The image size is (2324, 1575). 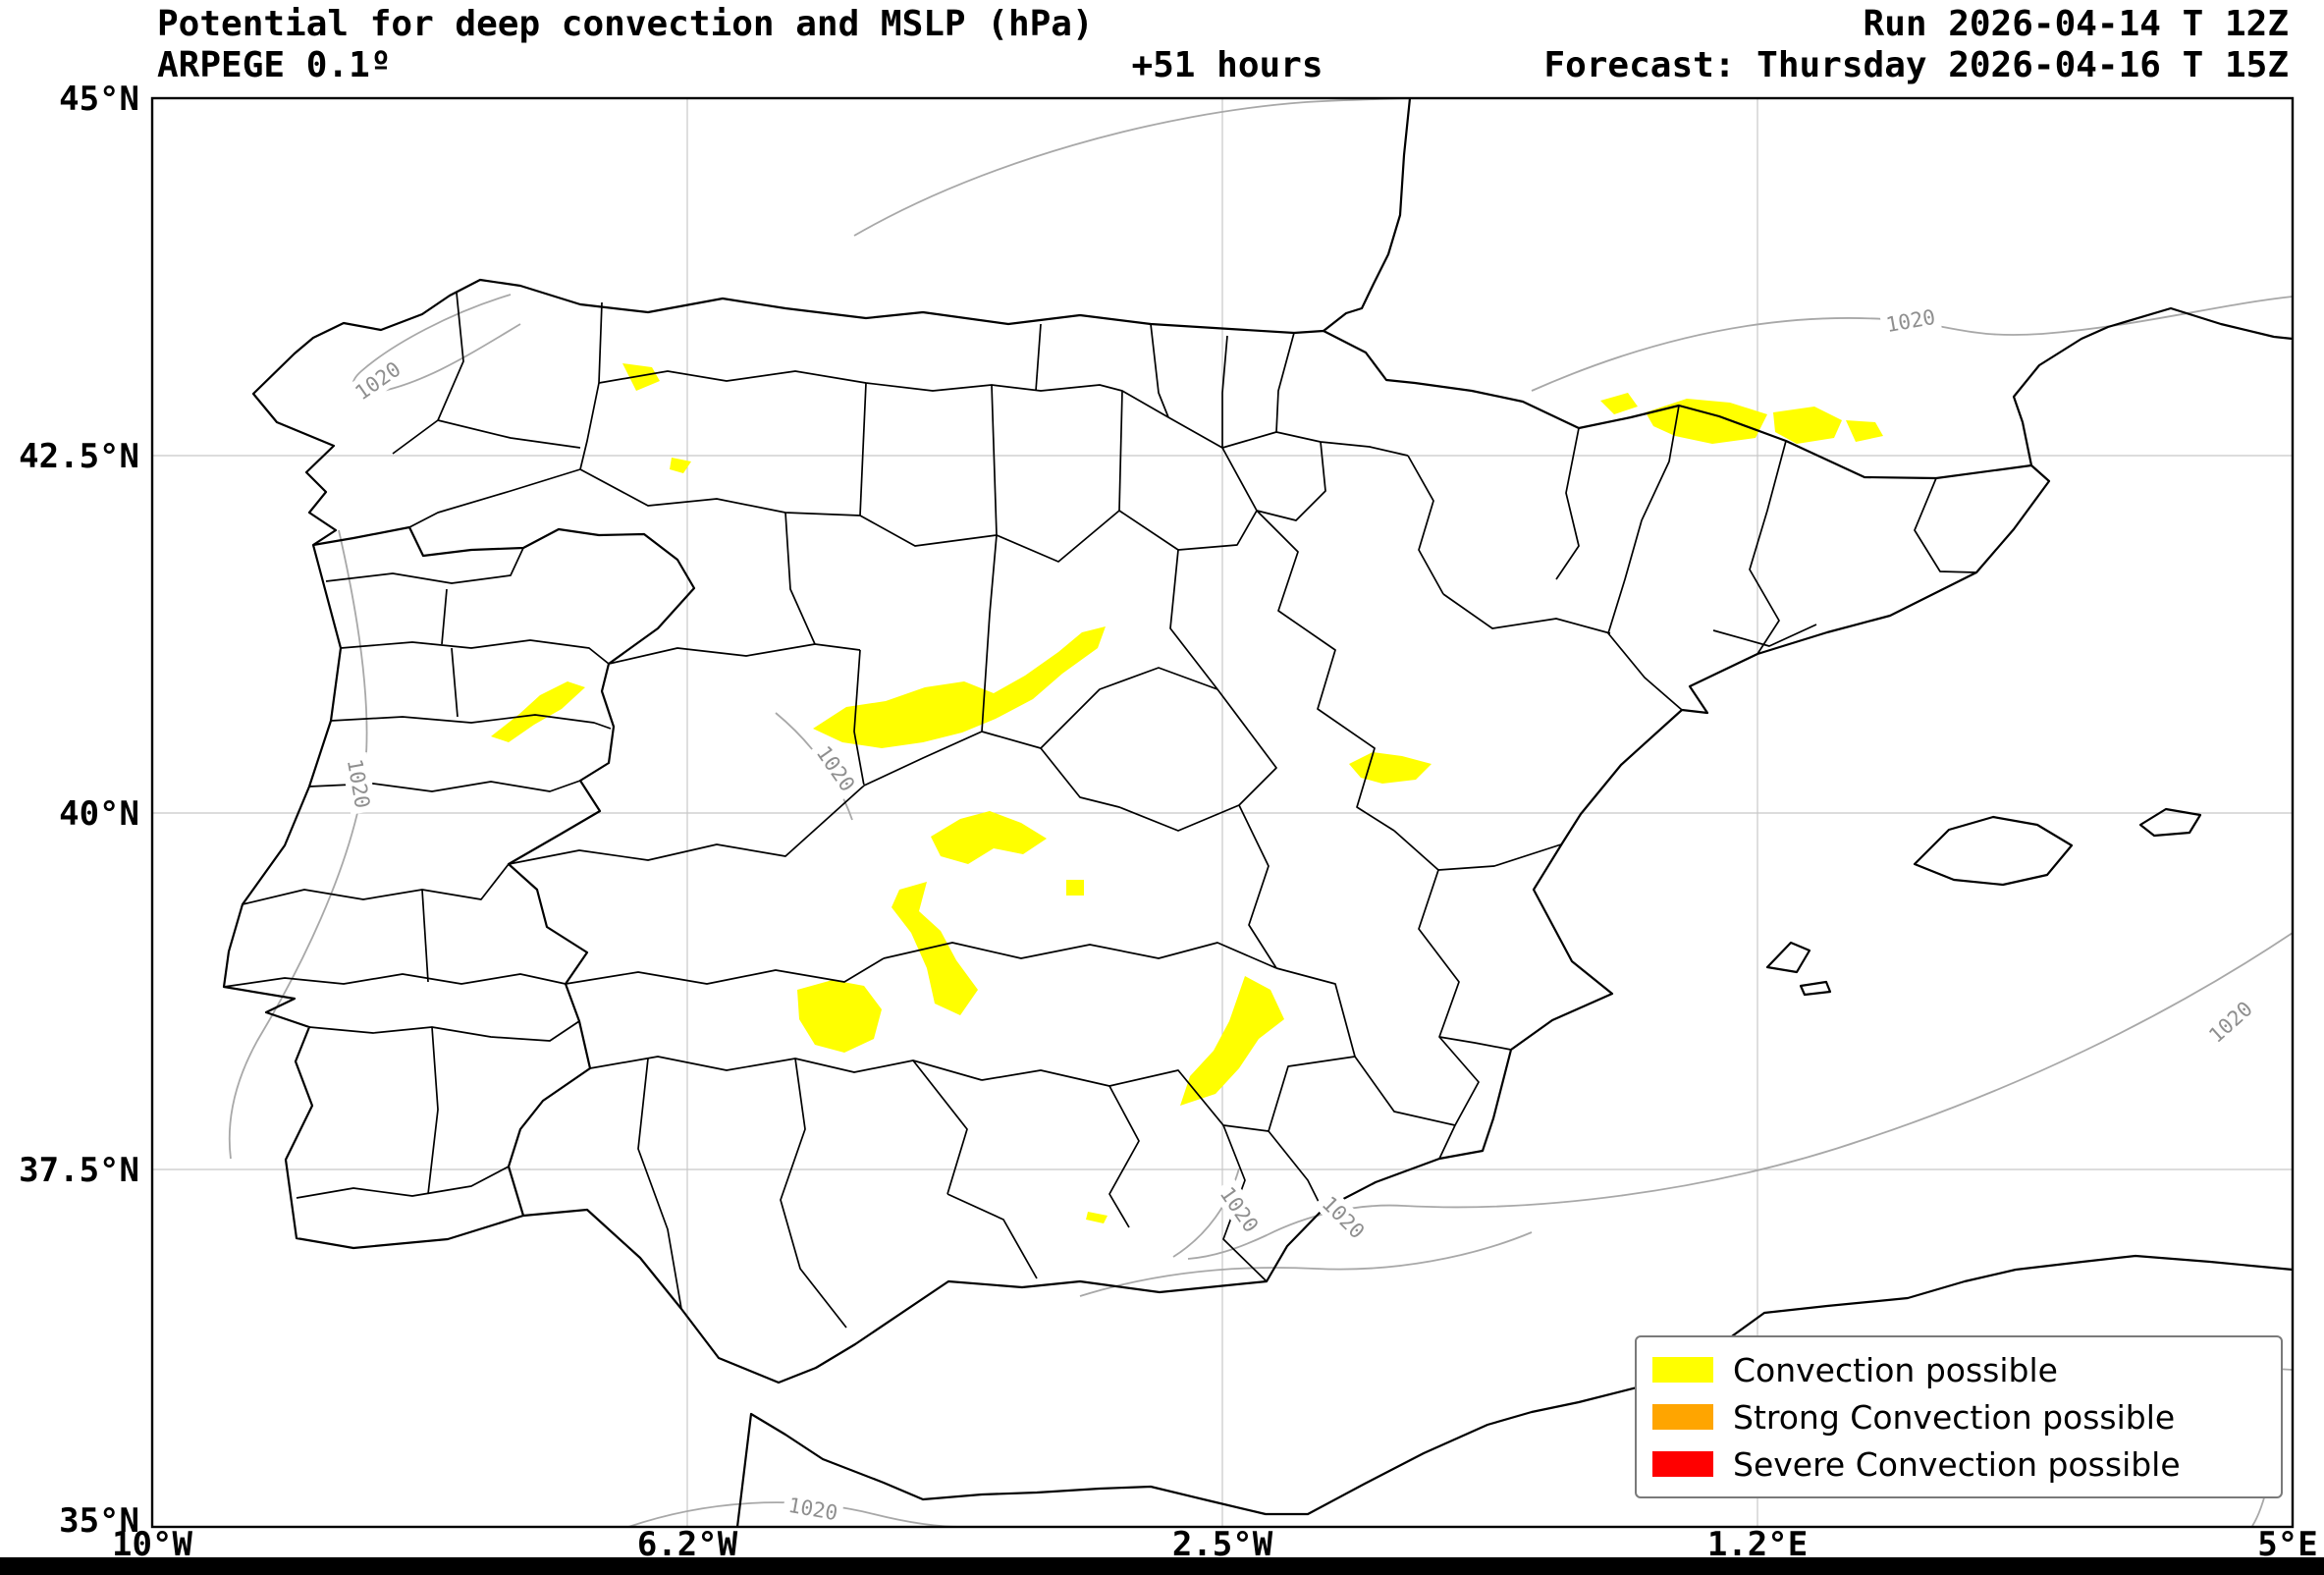 What do you see at coordinates (1954, 1417) in the screenshot?
I see `legend-label: Strong Convection possible` at bounding box center [1954, 1417].